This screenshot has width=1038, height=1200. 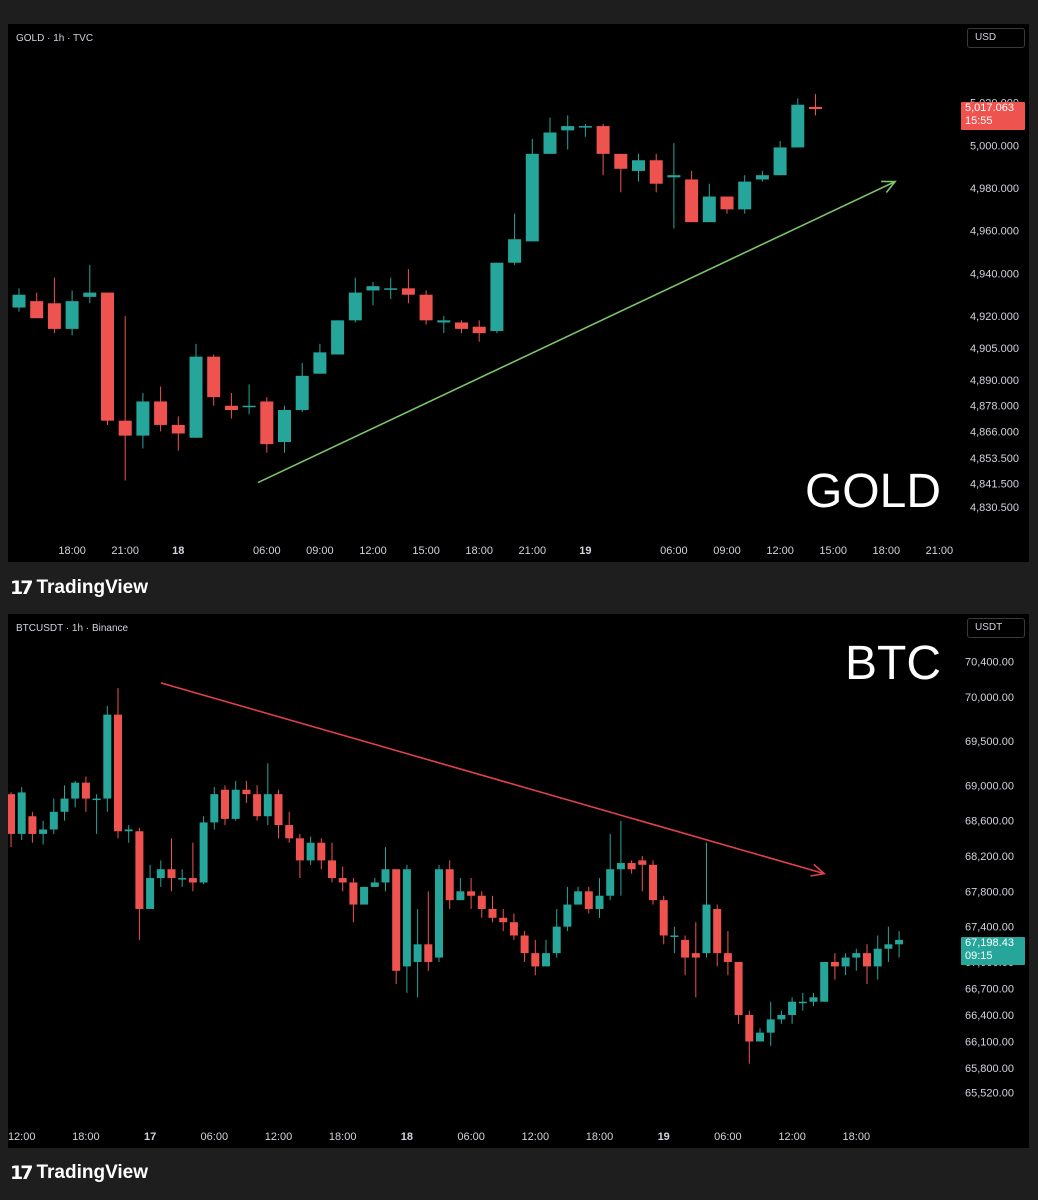 I want to click on btc-y-tick: 65,520.00, so click(x=989, y=1094).